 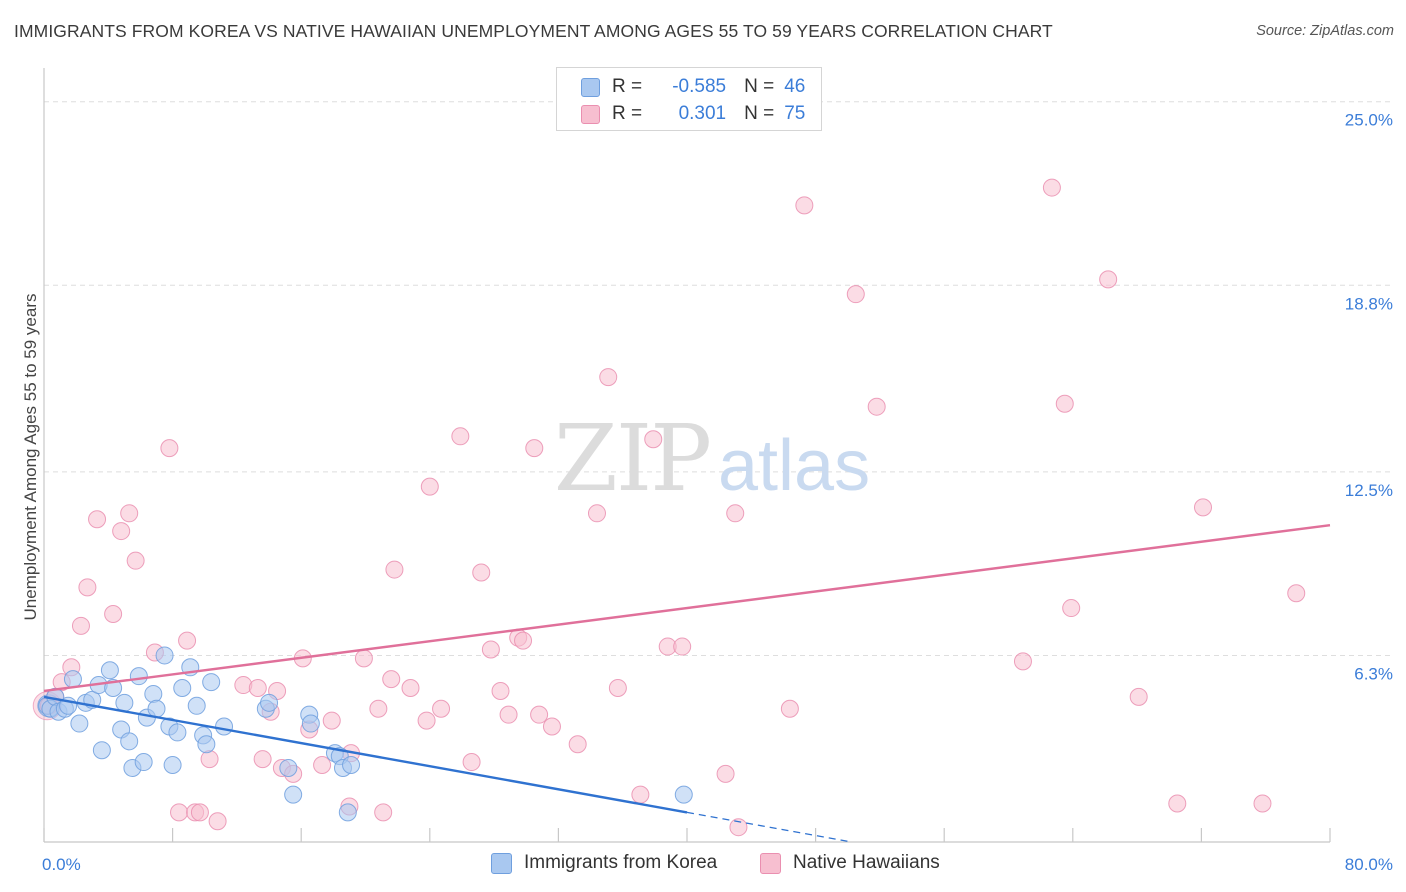 I want to click on stats-row-hawaiian: R = 0.301 N = 75, so click(x=693, y=114).